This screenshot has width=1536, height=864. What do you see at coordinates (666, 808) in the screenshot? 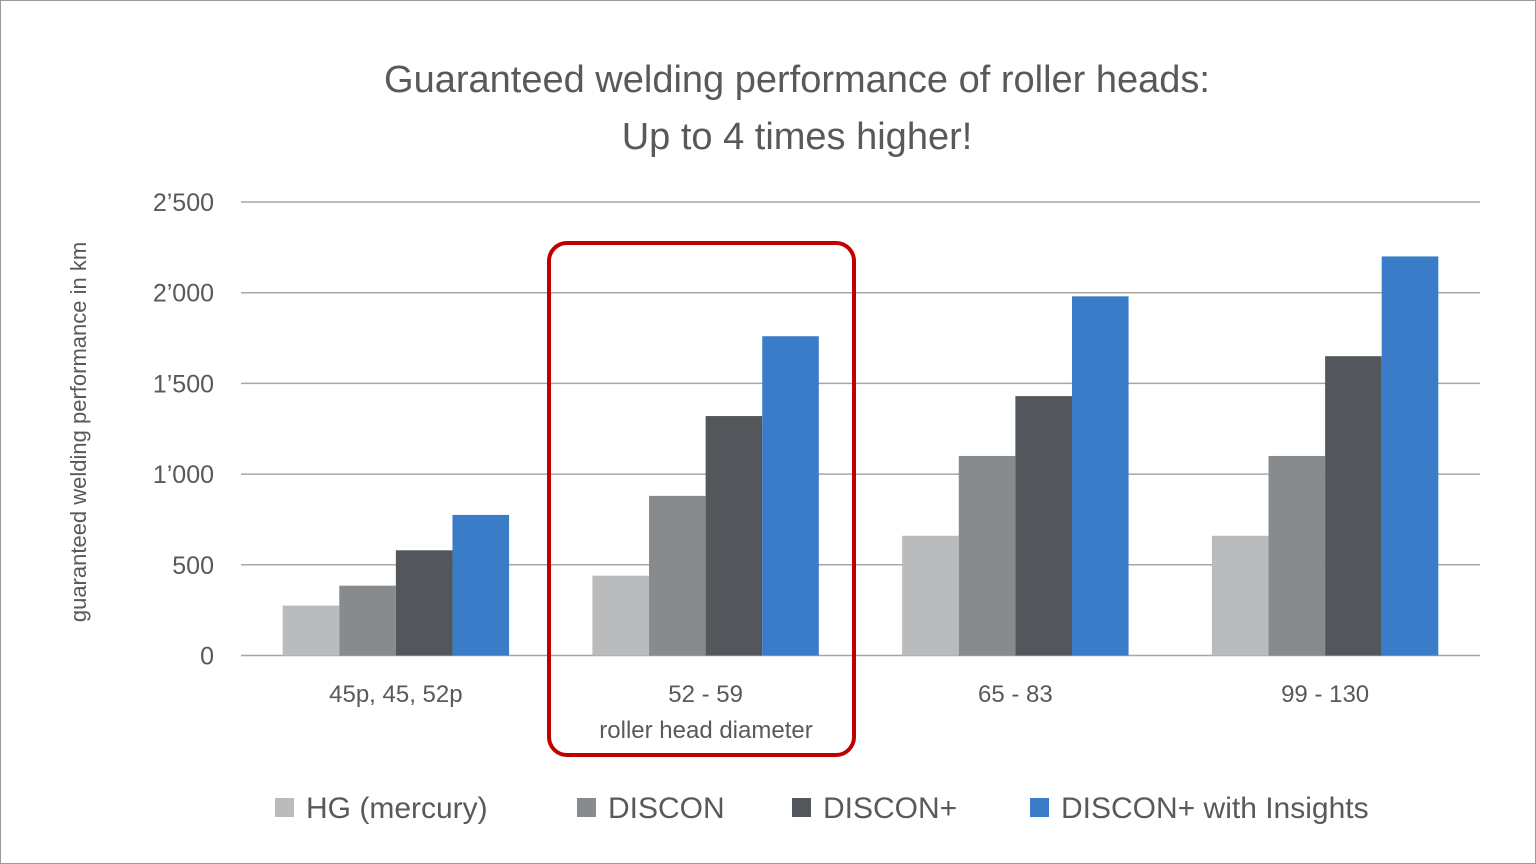
I see `legend-label: DISCON` at bounding box center [666, 808].